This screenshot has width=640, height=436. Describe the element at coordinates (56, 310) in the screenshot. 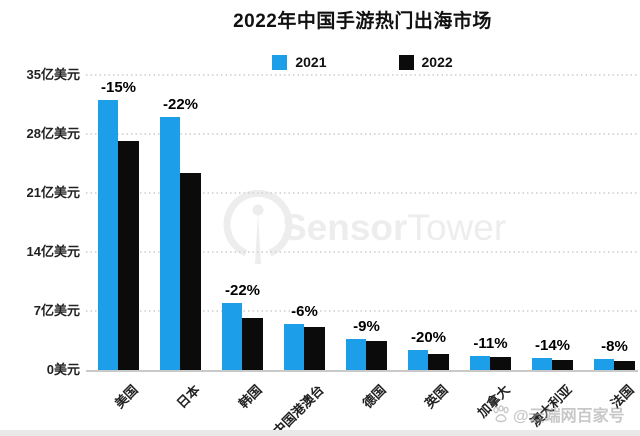

I see `y-tick-label-7: 7亿美元` at that location.